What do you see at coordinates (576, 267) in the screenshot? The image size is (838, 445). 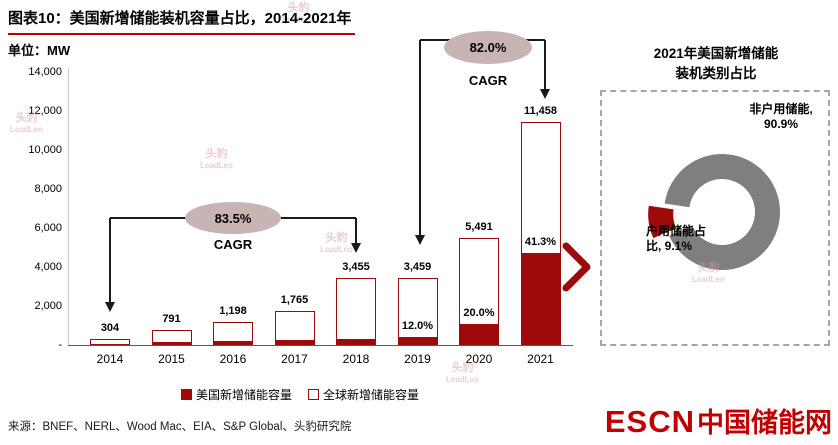 I see `arrow-to-pie-icon` at bounding box center [576, 267].